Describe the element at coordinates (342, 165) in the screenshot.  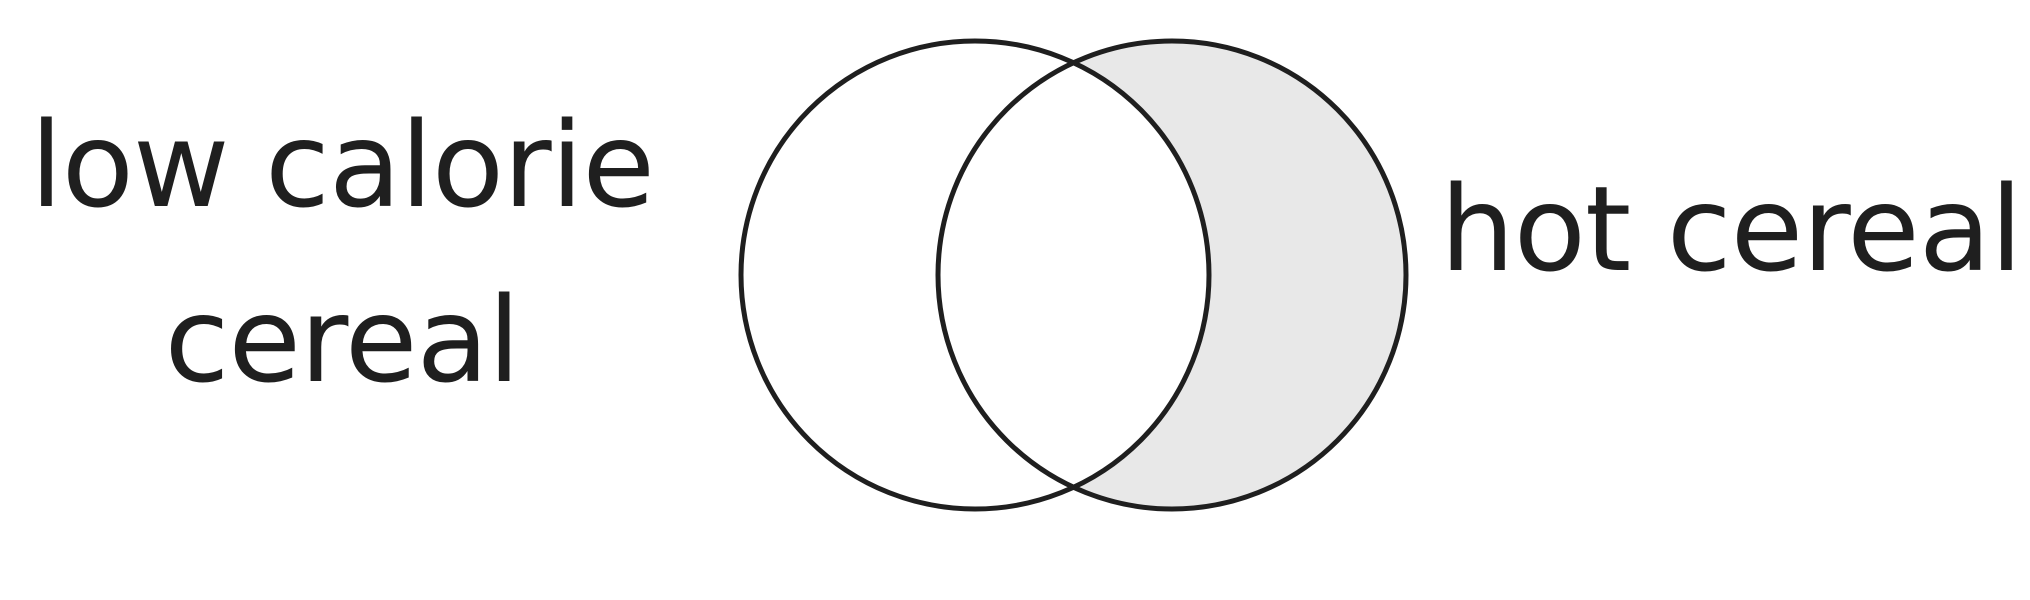
I see `set-a-label-line-1: low calorie` at that location.